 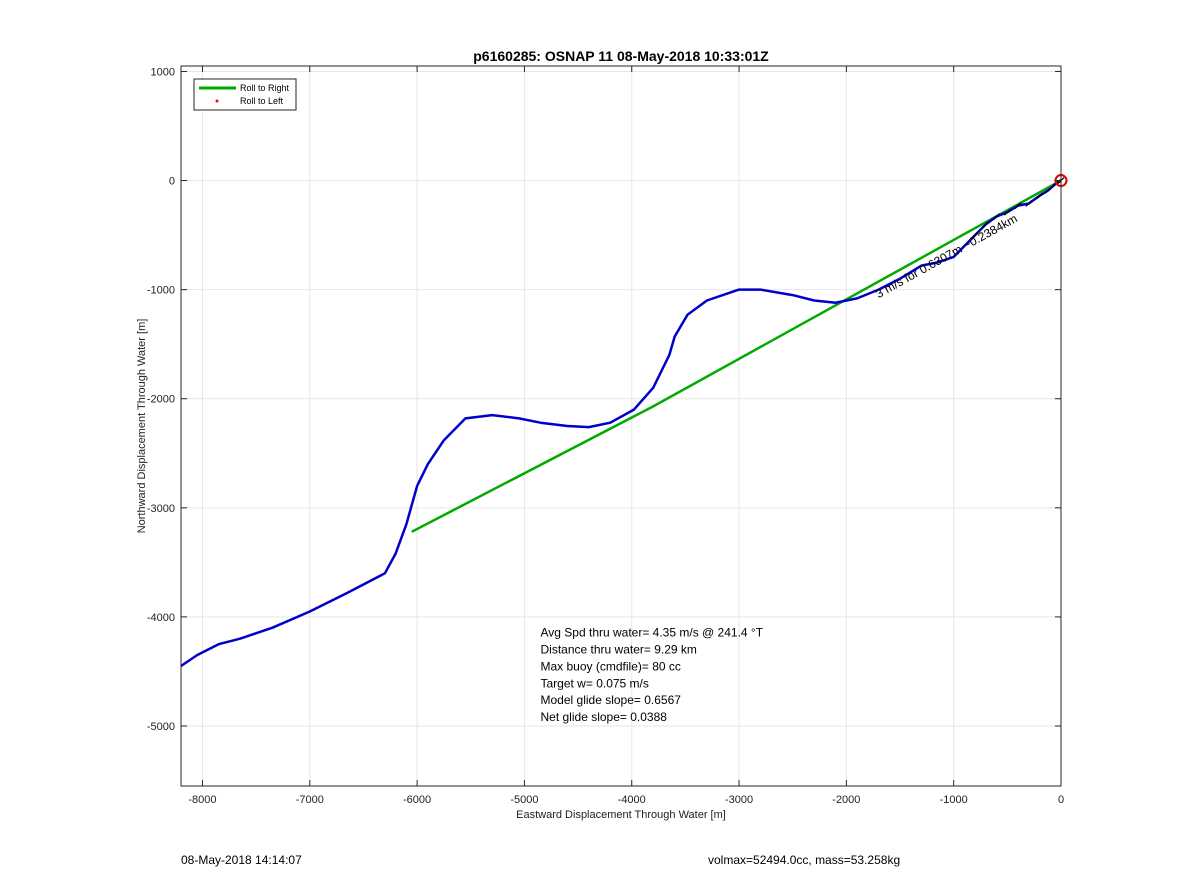 I want to click on x-axis-label: Eastward Displacement Through Water [m], so click(x=621, y=815).